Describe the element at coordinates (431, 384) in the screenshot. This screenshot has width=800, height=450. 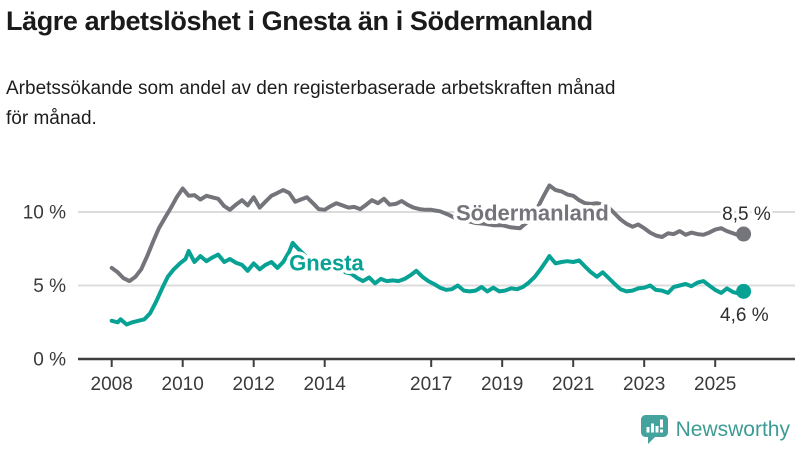
I see `x-tick-label: 2017` at that location.